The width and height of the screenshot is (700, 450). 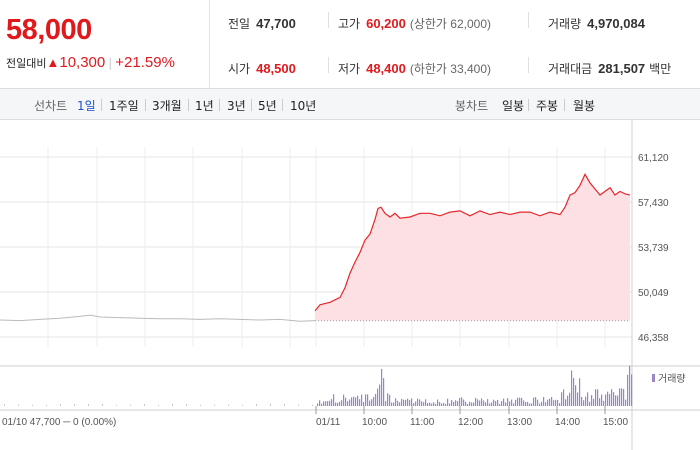 What do you see at coordinates (615, 422) in the screenshot?
I see `x-tick-label: 15:00` at bounding box center [615, 422].